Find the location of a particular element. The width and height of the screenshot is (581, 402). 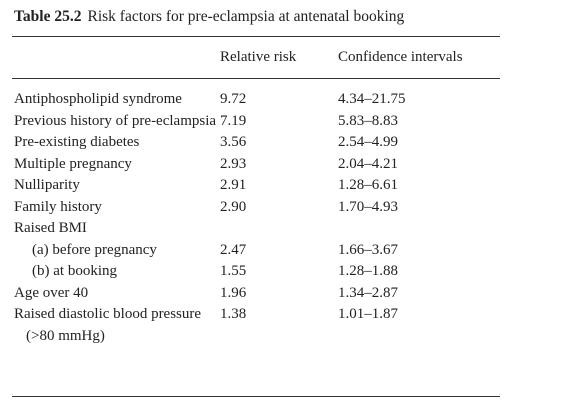

cell: 7.19 is located at coordinates (233, 120).